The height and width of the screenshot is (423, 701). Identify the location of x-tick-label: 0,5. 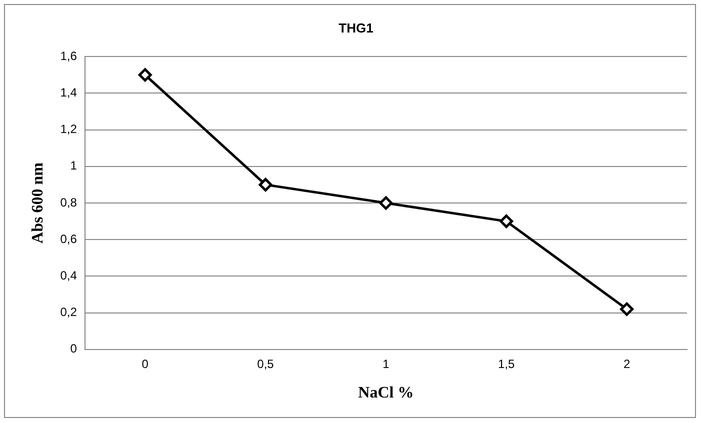
(265, 363).